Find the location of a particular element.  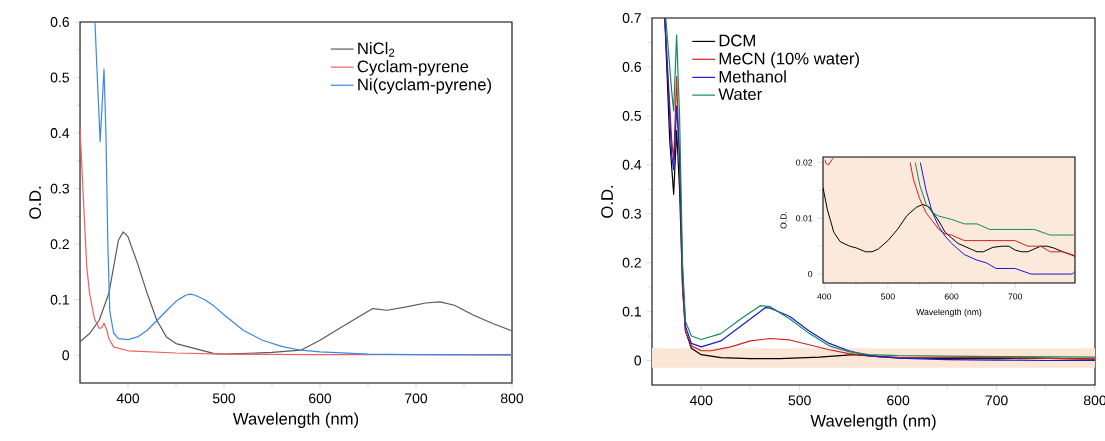

legend-label: Ni(cyclam-pyrene) is located at coordinates (425, 86).